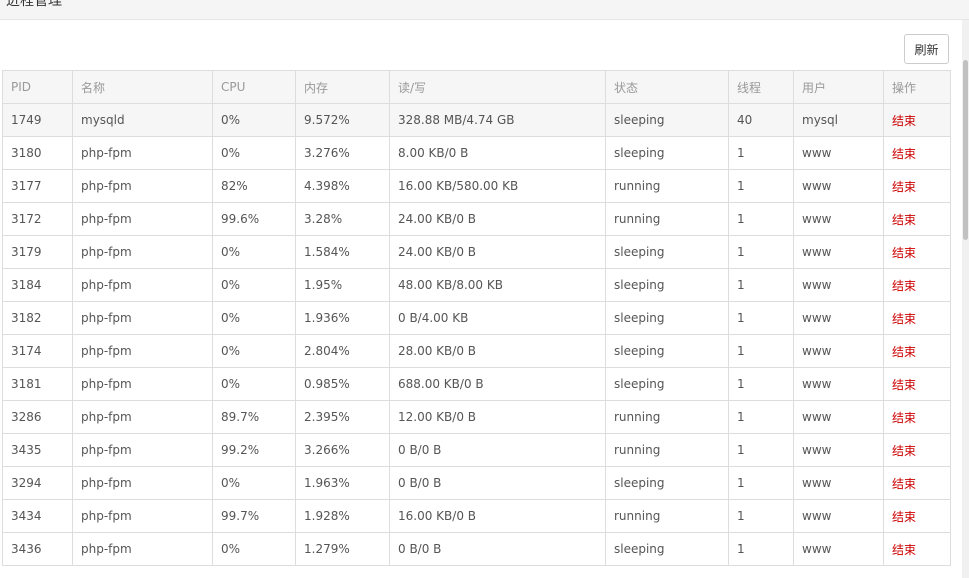  What do you see at coordinates (37, 516) in the screenshot?
I see `cell-pid: 3434` at bounding box center [37, 516].